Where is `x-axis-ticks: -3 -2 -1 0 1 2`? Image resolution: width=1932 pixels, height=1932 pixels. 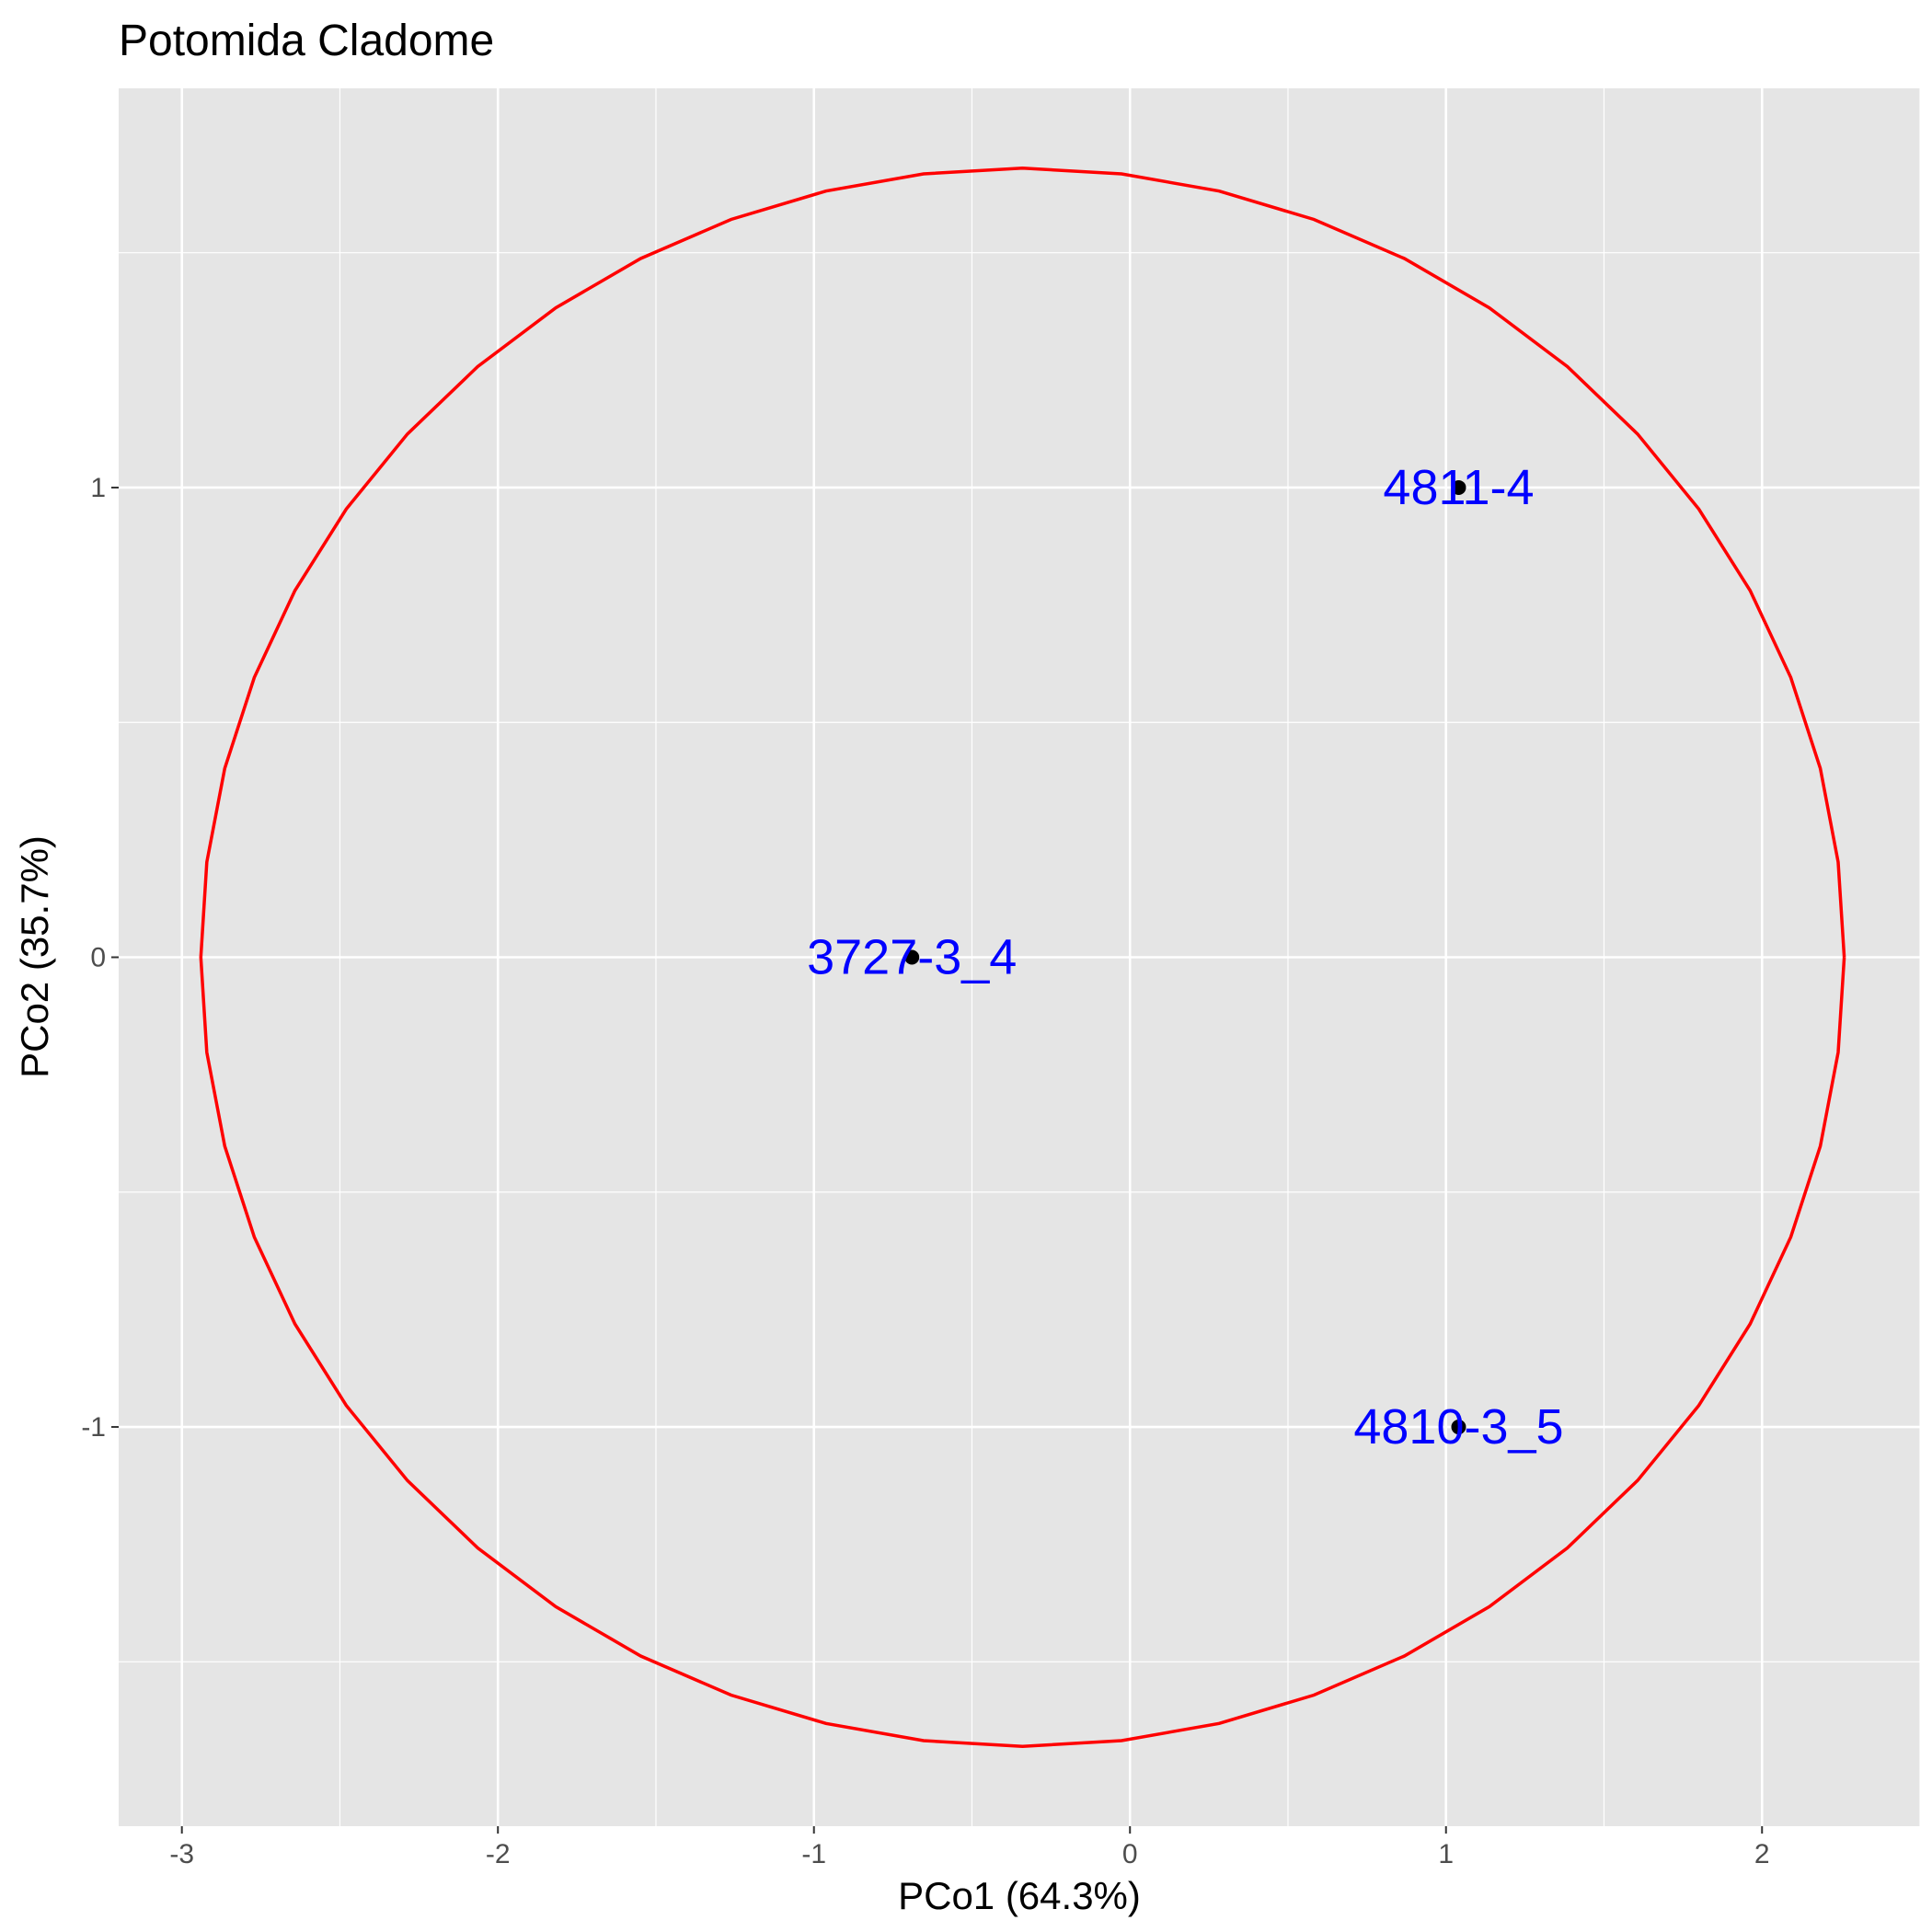
x-axis-ticks: -3 -2 -1 0 1 2 is located at coordinates (970, 1847).